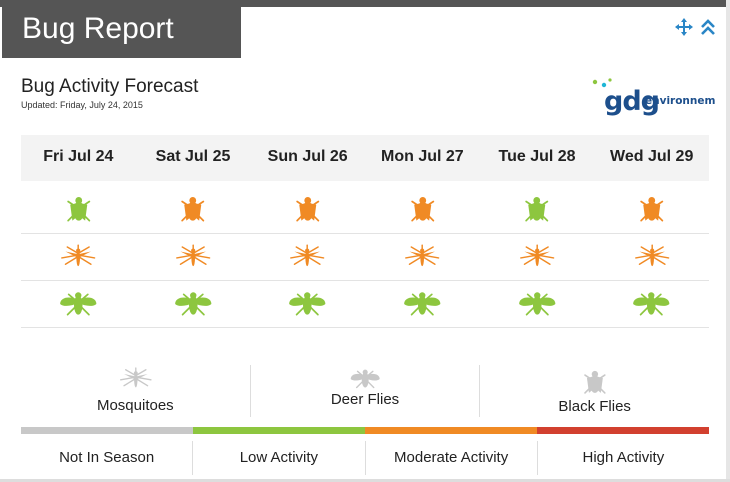 This screenshot has width=730, height=482. I want to click on legend-item-black-flies: Black Flies, so click(594, 391).